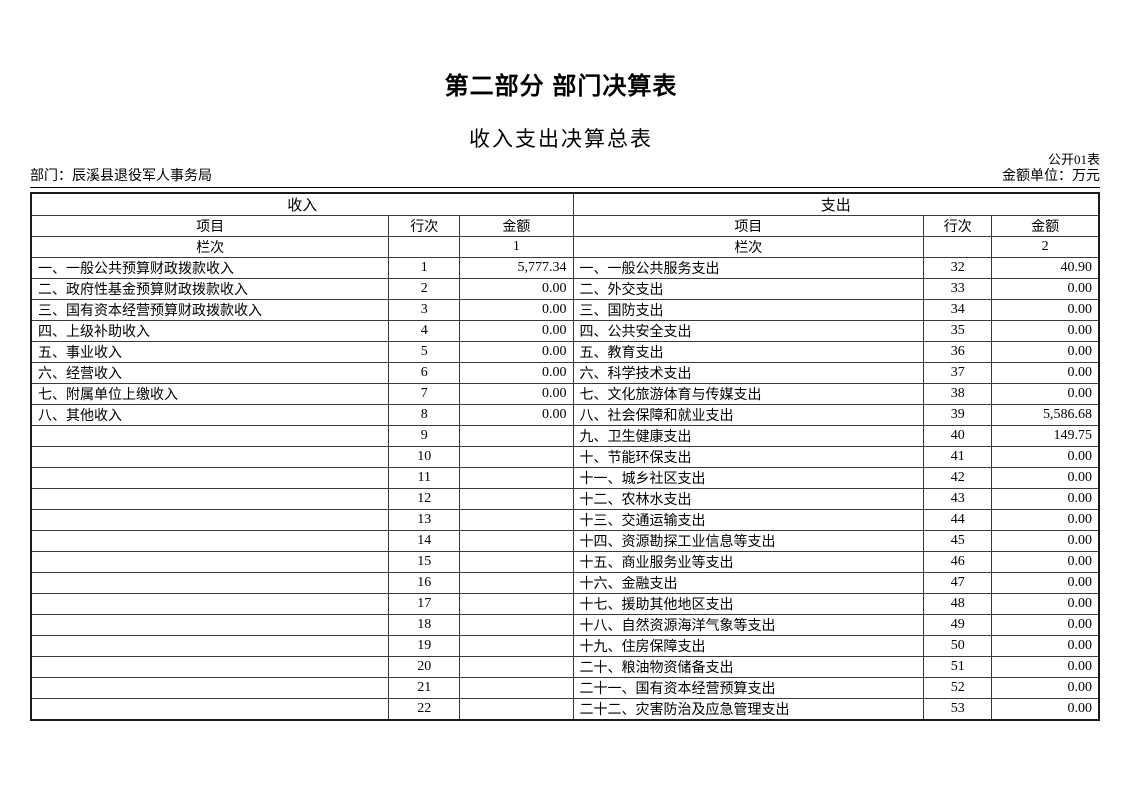 The height and width of the screenshot is (793, 1122). What do you see at coordinates (958, 562) in the screenshot?
I see `expense-line-cell: 46` at bounding box center [958, 562].